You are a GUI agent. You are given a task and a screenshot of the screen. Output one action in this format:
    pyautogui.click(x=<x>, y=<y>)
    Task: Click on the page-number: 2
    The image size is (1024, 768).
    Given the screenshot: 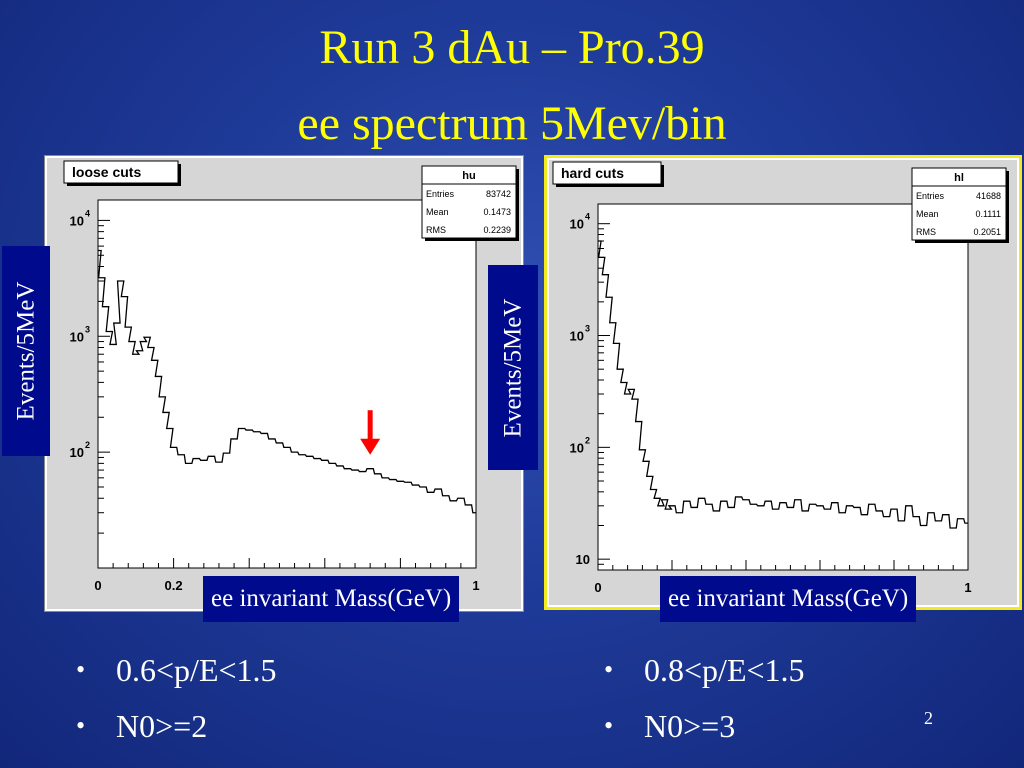 What is the action you would take?
    pyautogui.click(x=928, y=718)
    